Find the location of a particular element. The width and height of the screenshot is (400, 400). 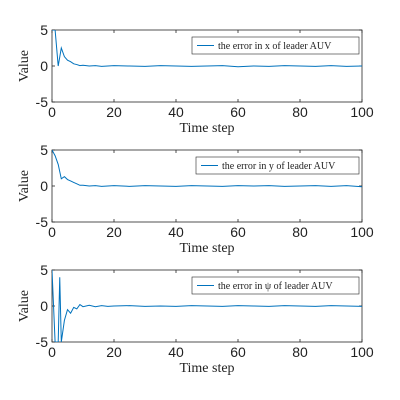

legend: the error in y of leader AUV is located at coordinates (277, 165).